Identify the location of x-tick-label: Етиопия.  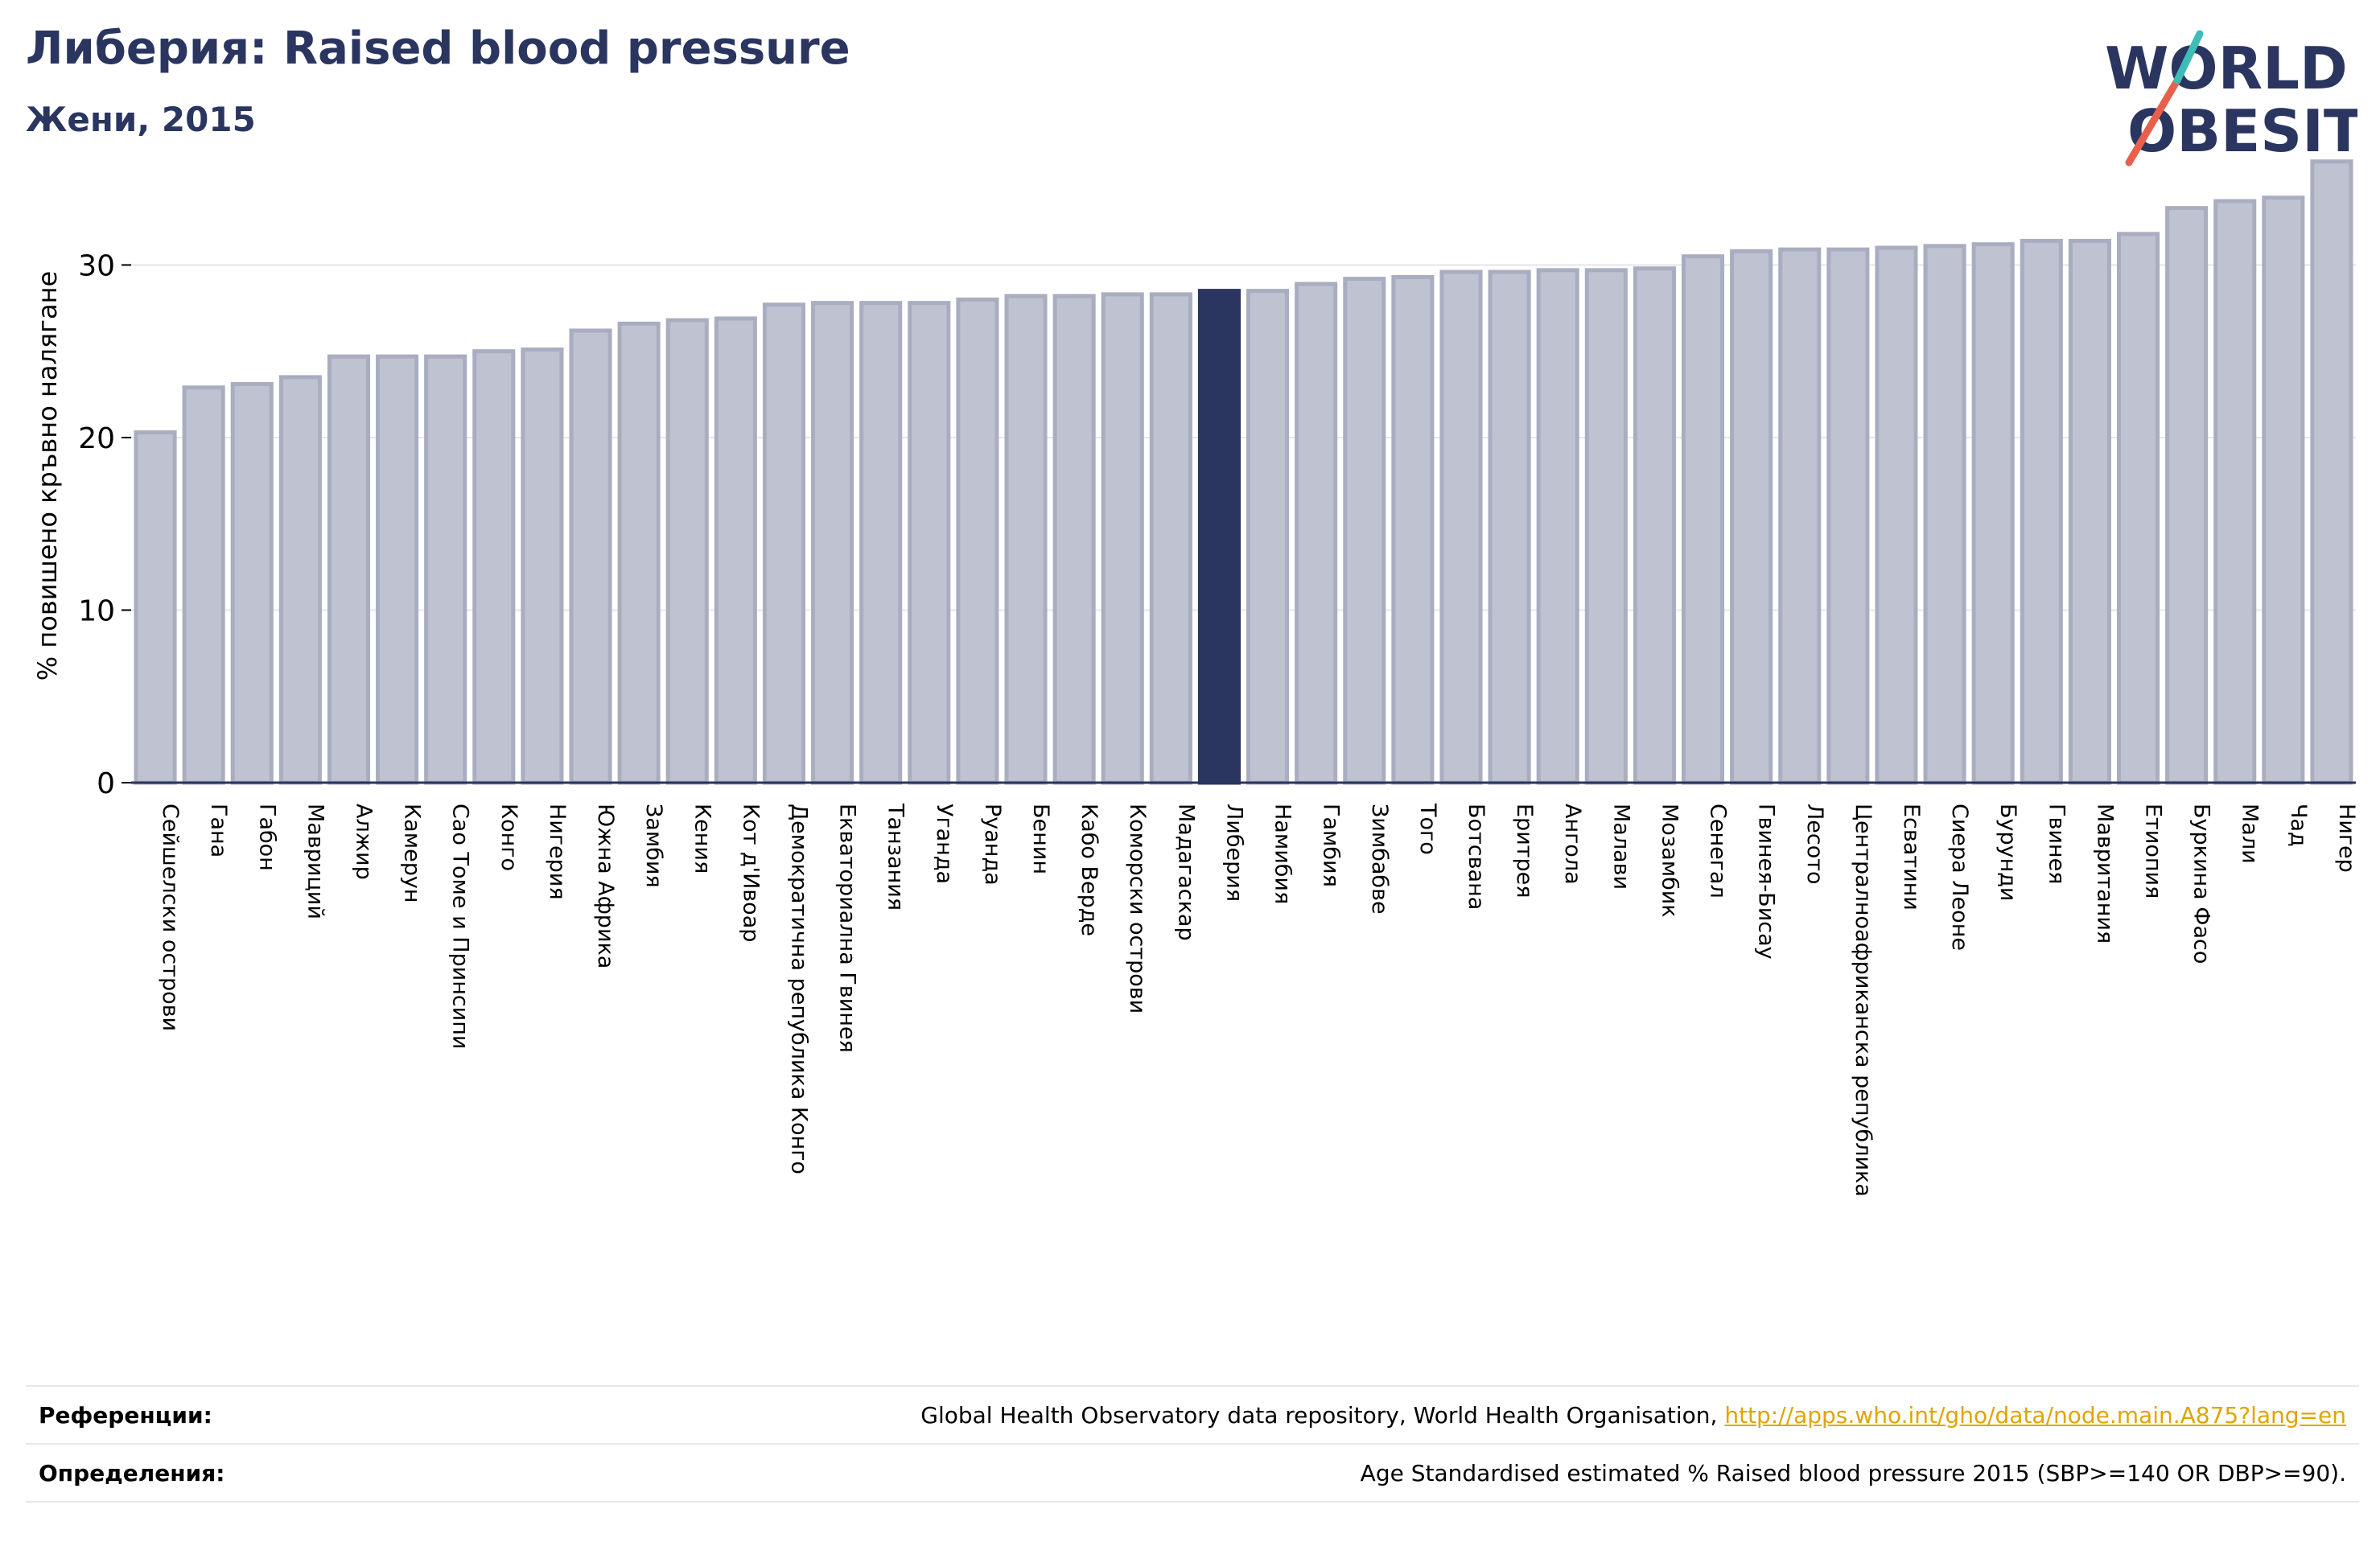
(2153, 851).